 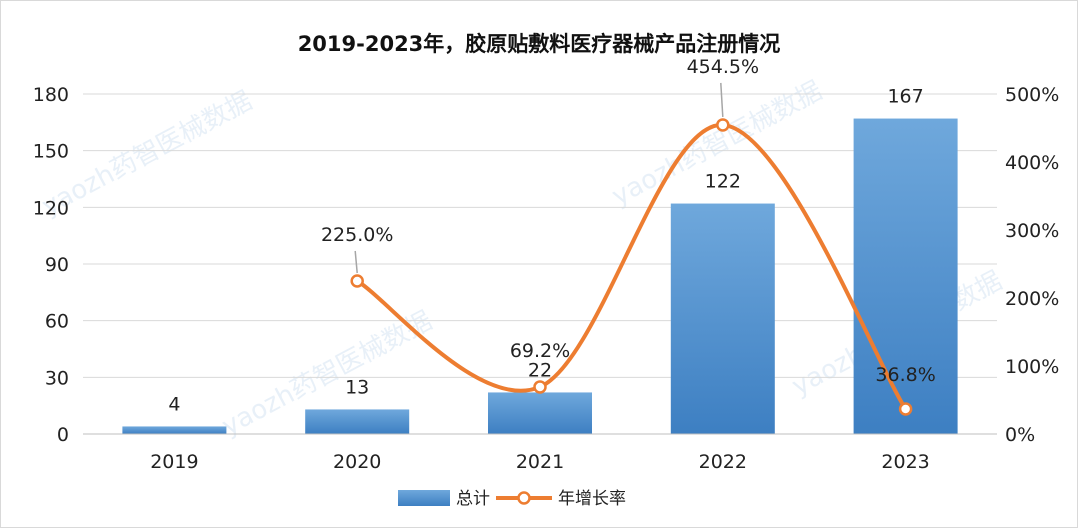 I want to click on chart-title: 2019-2023年，胶原贴敷料医疗器械产品注册情况, so click(x=539, y=44).